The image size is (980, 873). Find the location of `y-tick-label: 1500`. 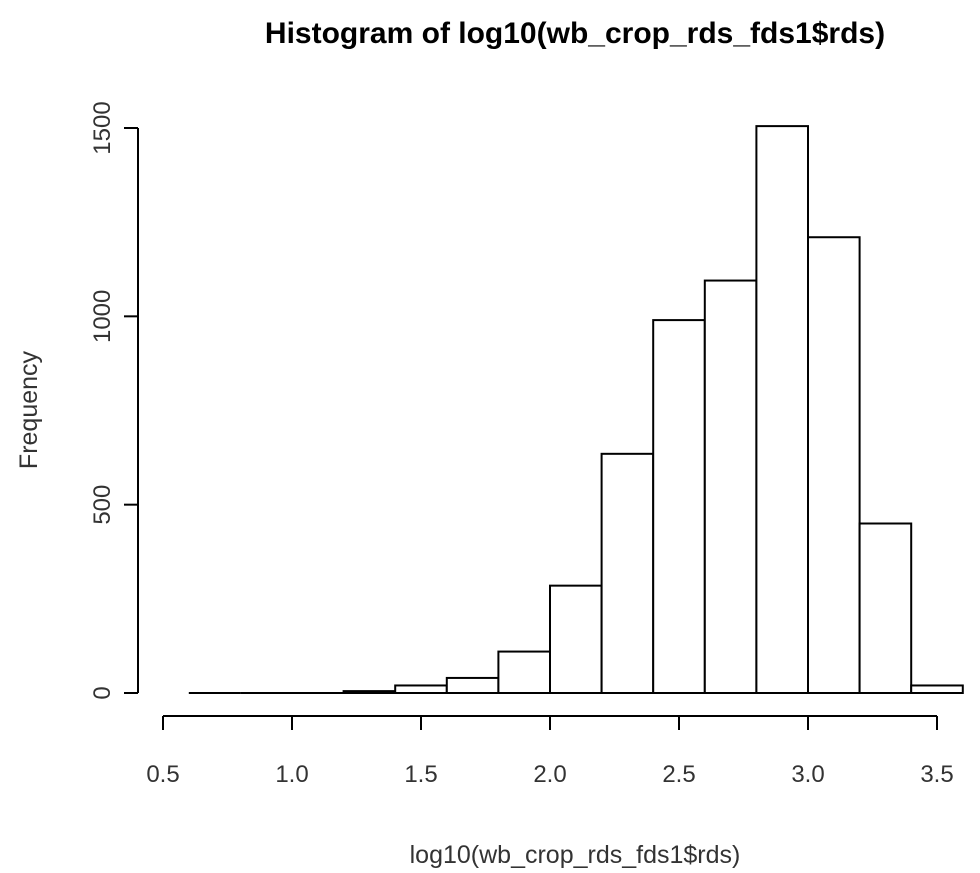

y-tick-label: 1500 is located at coordinates (102, 127).